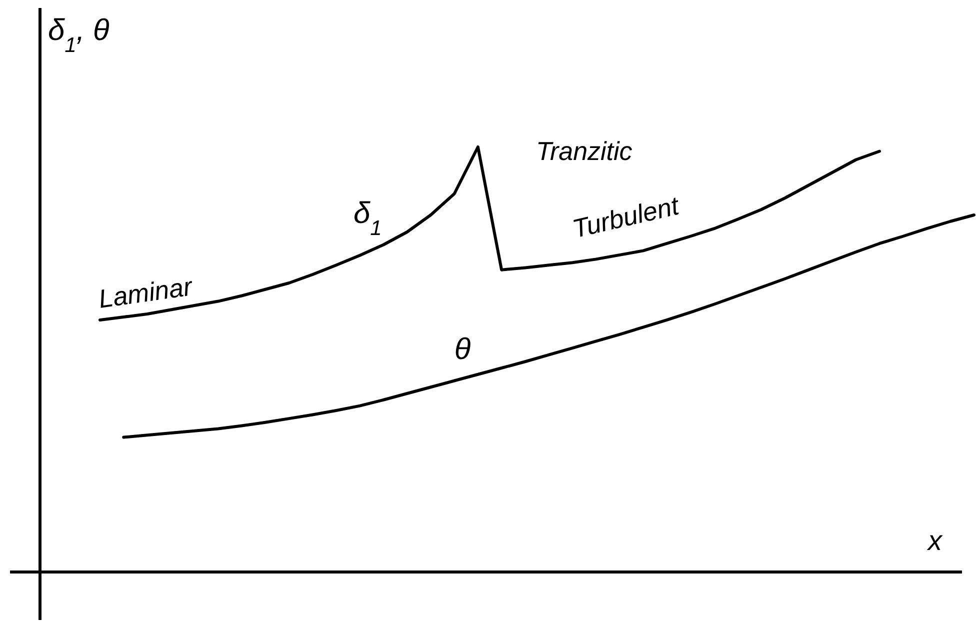 This screenshot has height=624, width=976. I want to click on y-axis-title: δ$_{1}$, θ, so click(79, 35).